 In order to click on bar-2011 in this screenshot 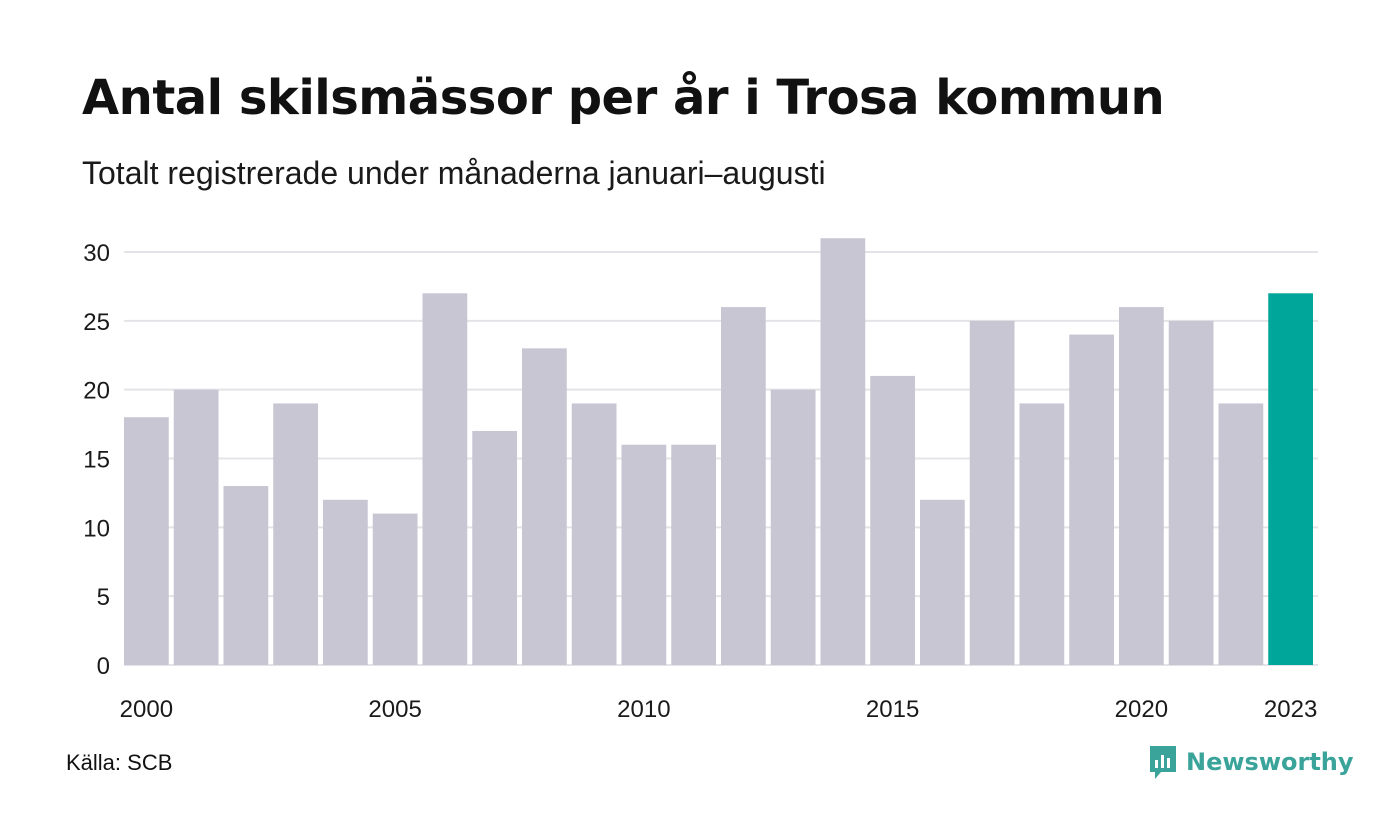, I will do `click(693, 554)`.